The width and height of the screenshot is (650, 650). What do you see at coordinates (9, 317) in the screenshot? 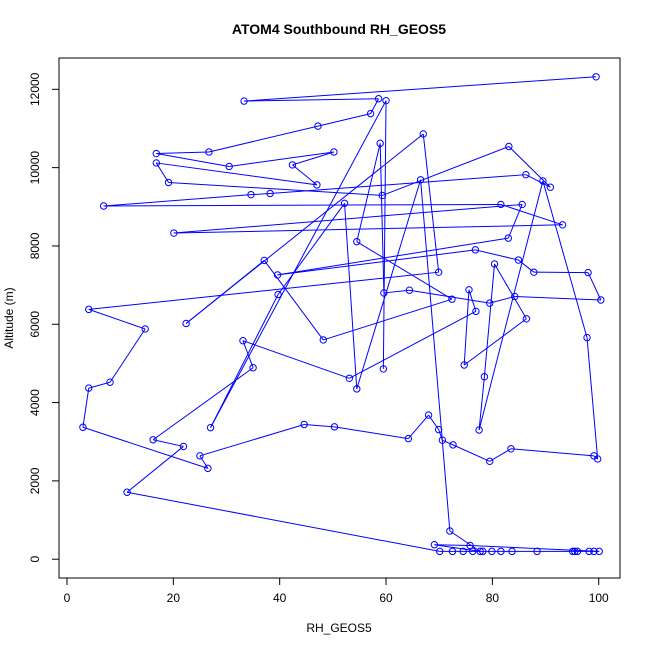
I see `y-axis-label: Altitude (m)` at bounding box center [9, 317].